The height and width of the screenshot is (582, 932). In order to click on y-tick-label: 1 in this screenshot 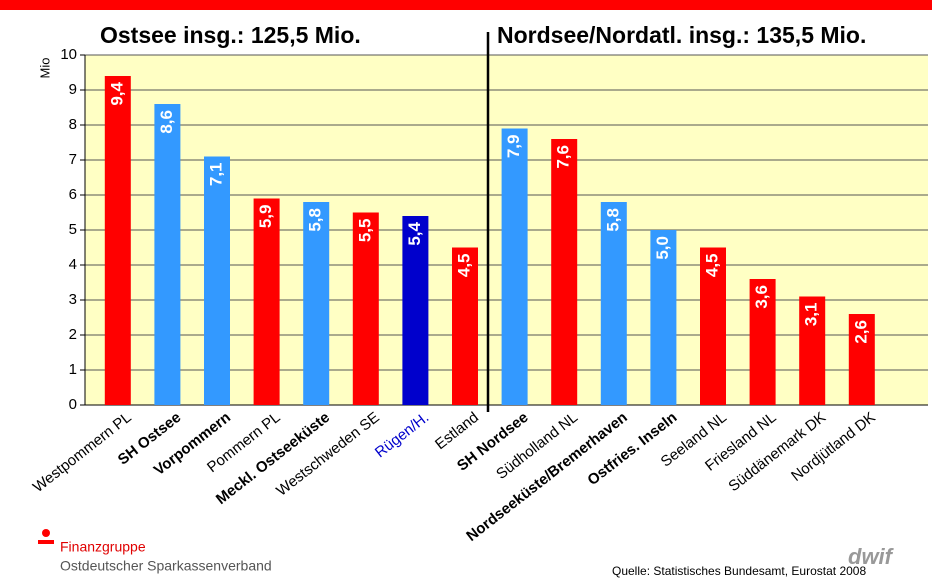, I will do `click(73, 369)`.